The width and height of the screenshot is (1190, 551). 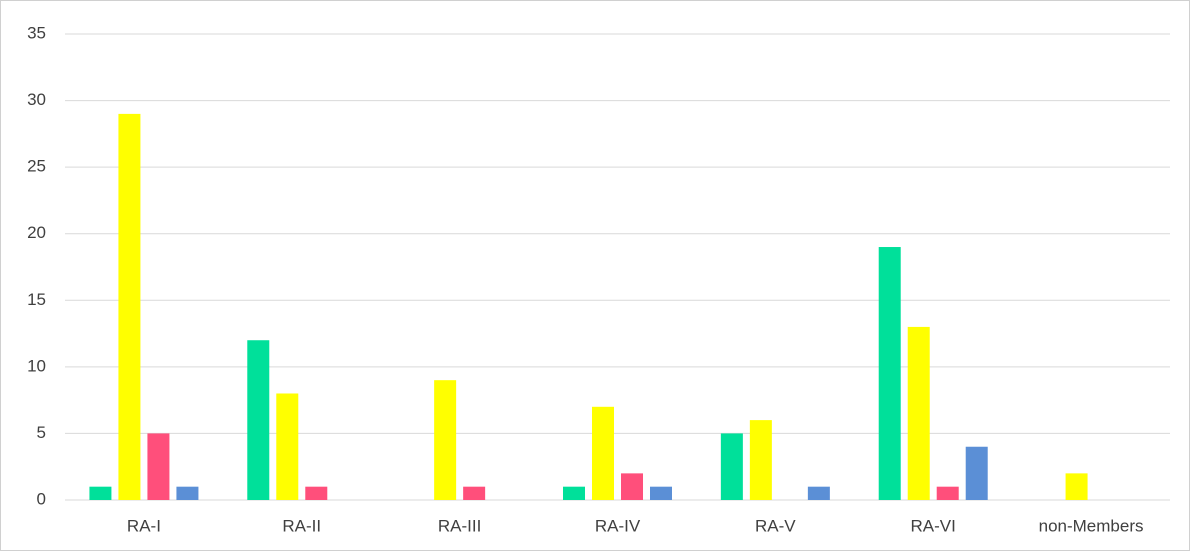 What do you see at coordinates (36, 299) in the screenshot?
I see `y-tick-label: 15` at bounding box center [36, 299].